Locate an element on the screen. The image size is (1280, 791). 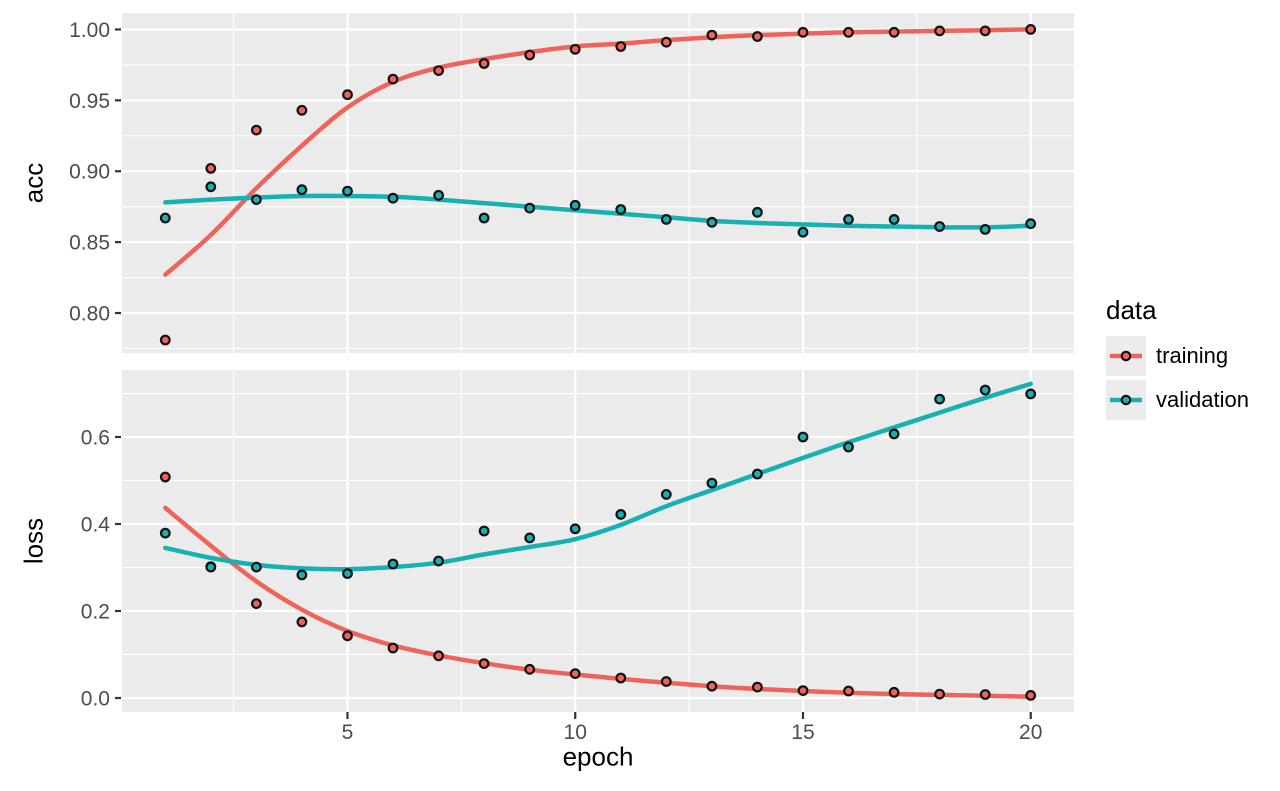
legend-item-validation: validation is located at coordinates (1177, 400).